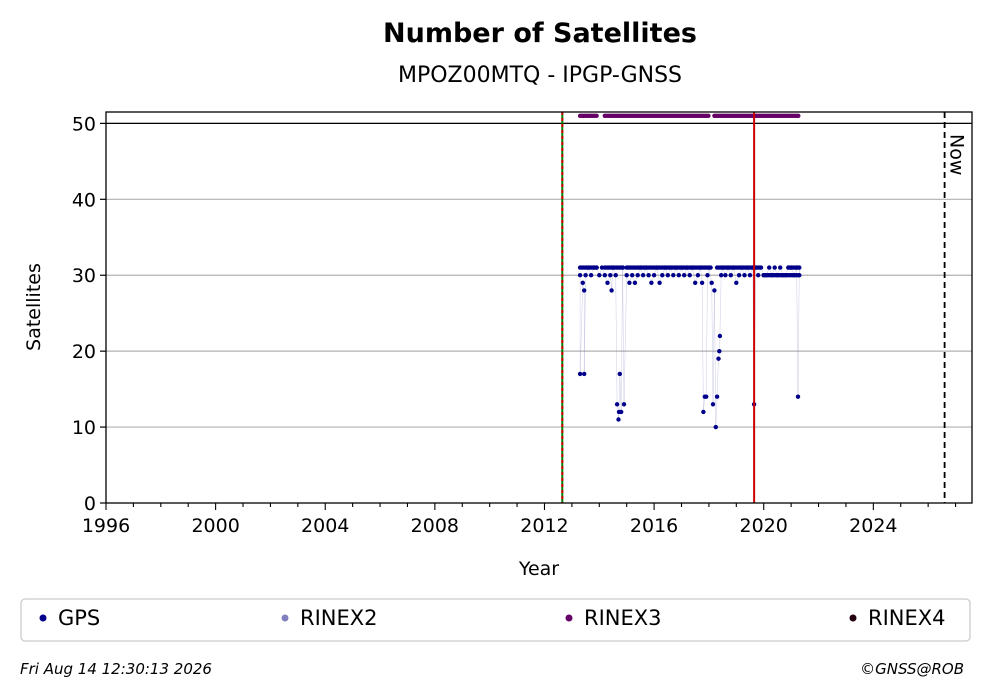 This screenshot has width=993, height=699. What do you see at coordinates (495, 620) in the screenshot?
I see `legend-box` at bounding box center [495, 620].